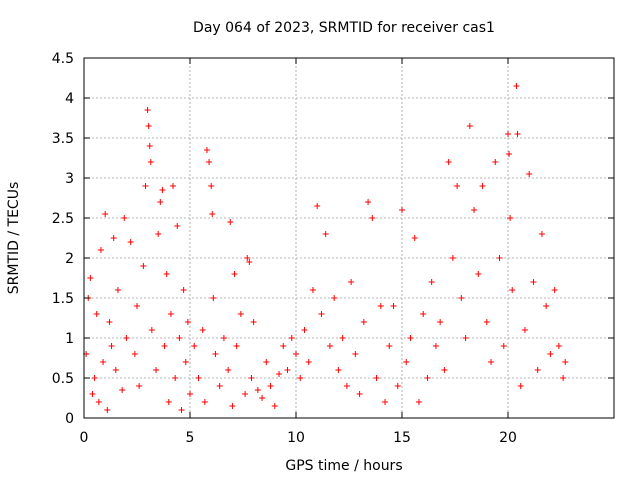 Image resolution: width=640 pixels, height=480 pixels. I want to click on y-tick-label: 0.5, so click(63, 379).